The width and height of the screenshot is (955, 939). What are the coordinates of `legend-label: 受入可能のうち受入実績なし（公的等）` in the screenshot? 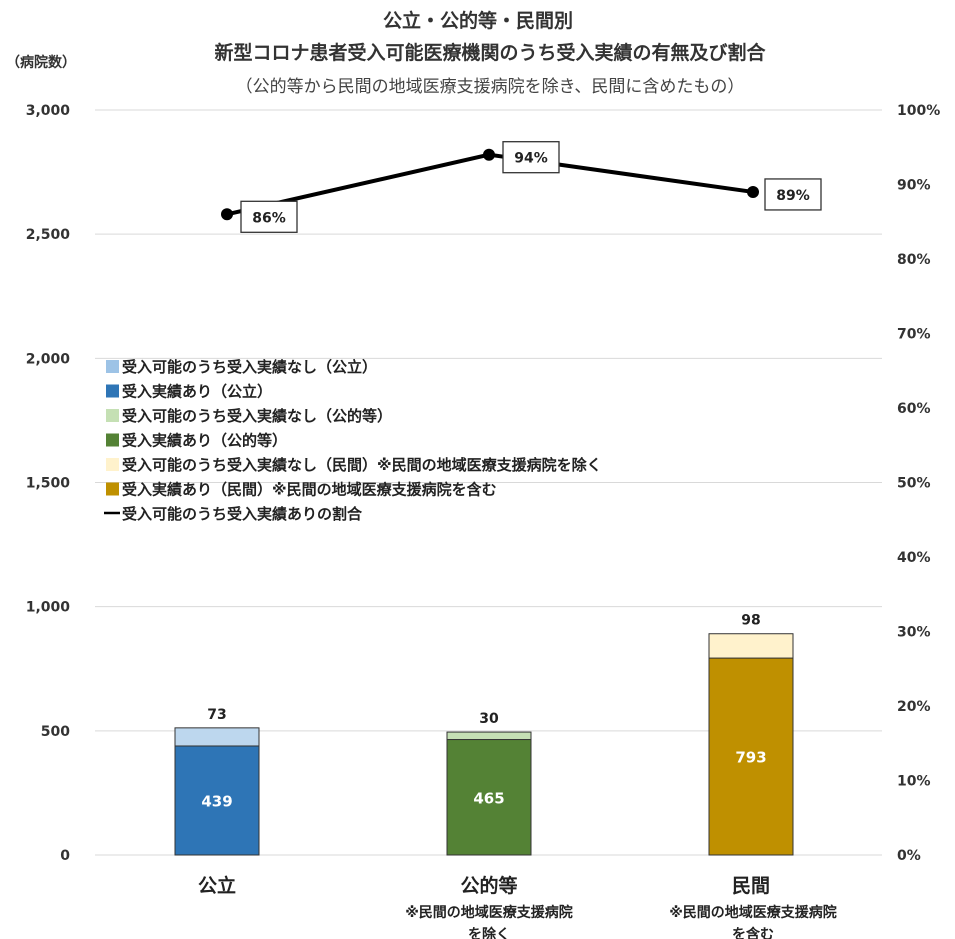 It's located at (257, 416).